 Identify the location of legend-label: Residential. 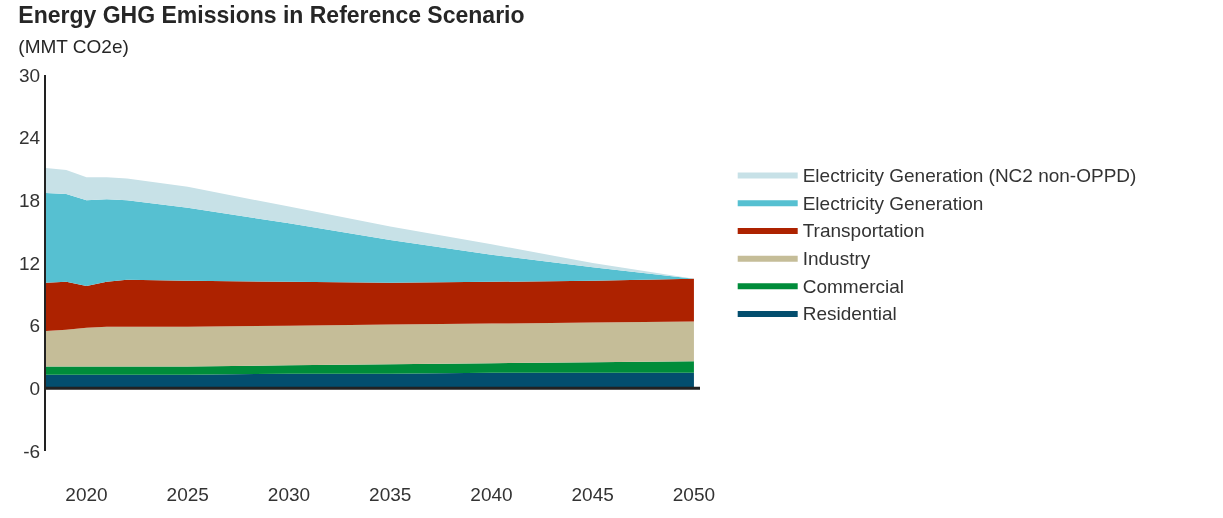
(849, 314).